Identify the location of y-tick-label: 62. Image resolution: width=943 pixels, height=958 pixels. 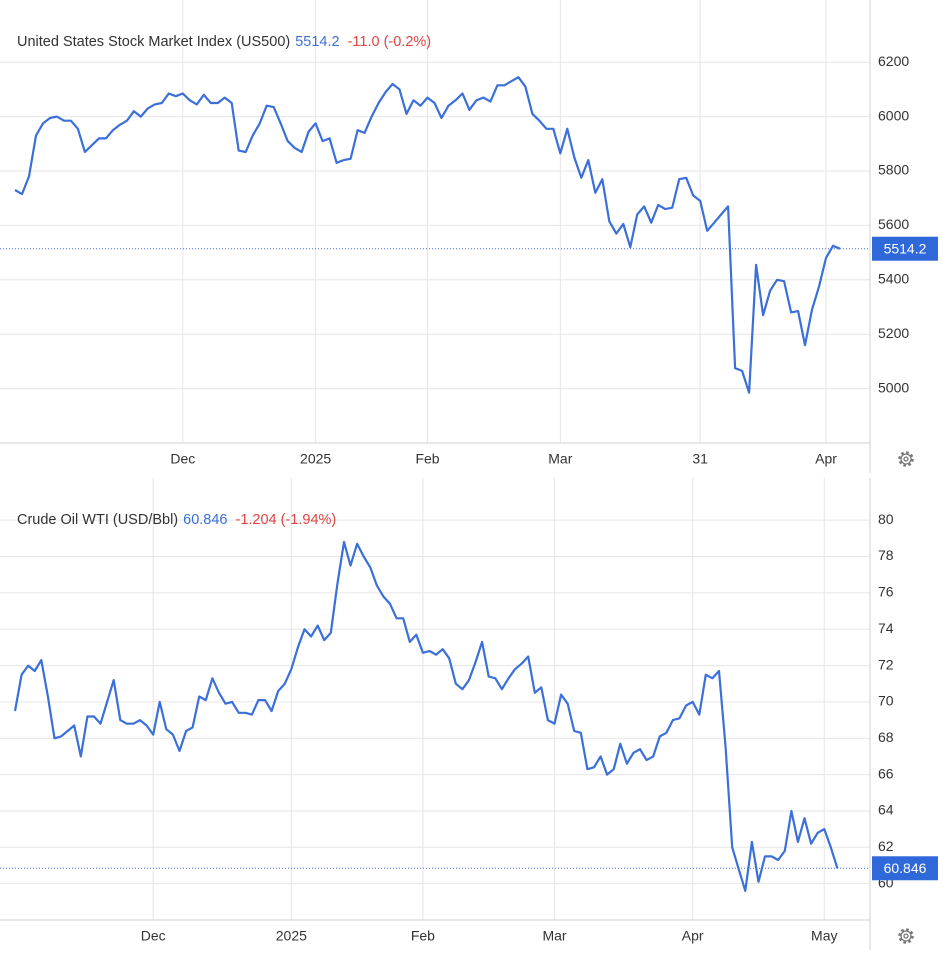
(886, 846).